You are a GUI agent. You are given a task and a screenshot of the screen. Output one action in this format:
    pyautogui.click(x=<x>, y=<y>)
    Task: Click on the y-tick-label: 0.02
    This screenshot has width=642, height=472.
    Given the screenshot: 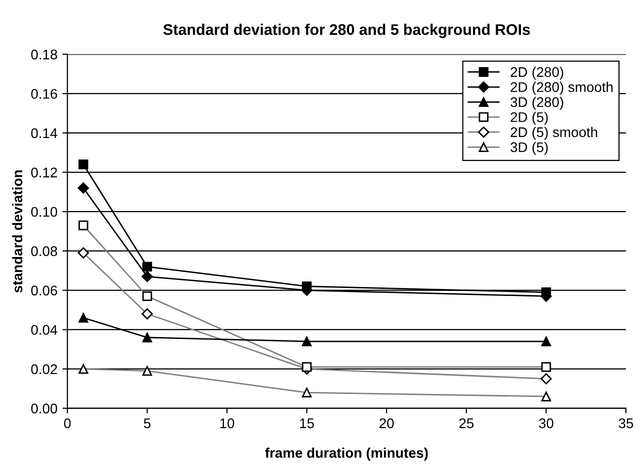 What is the action you would take?
    pyautogui.click(x=44, y=369)
    